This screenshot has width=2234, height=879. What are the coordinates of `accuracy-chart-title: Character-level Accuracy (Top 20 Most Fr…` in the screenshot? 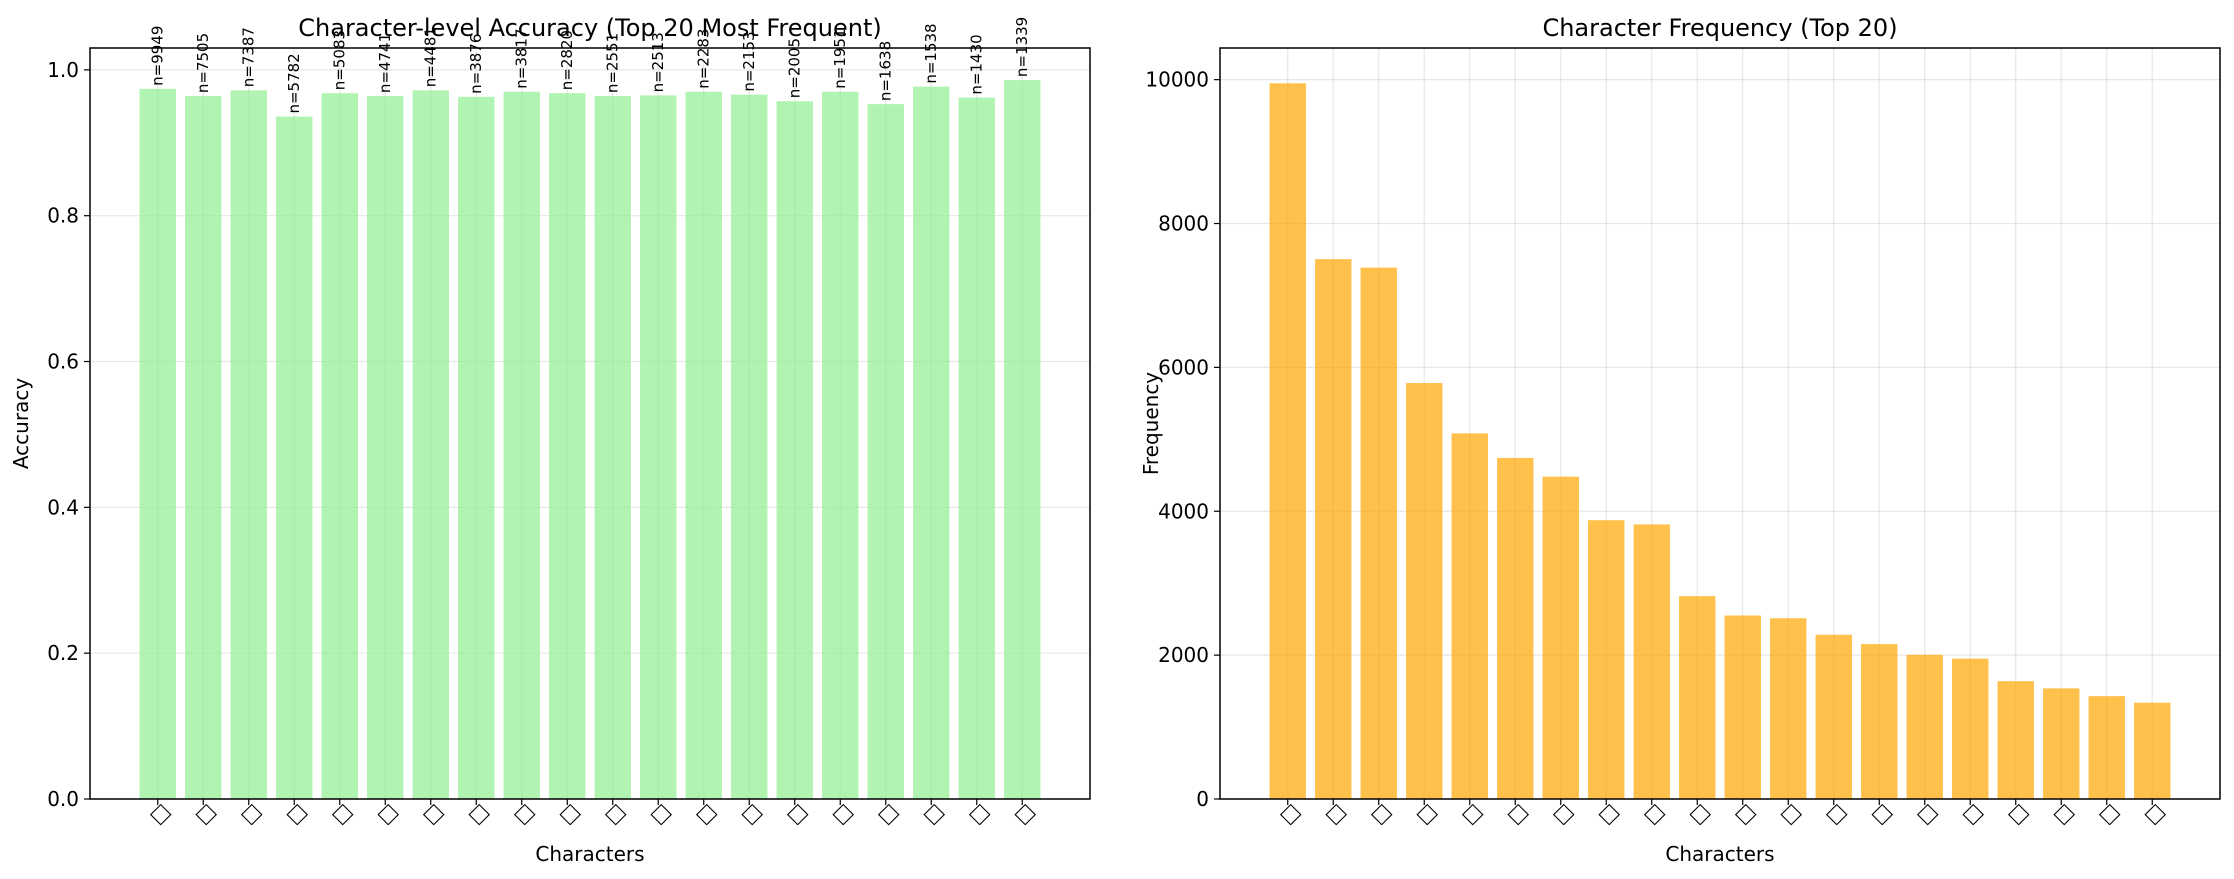 It's located at (589, 28).